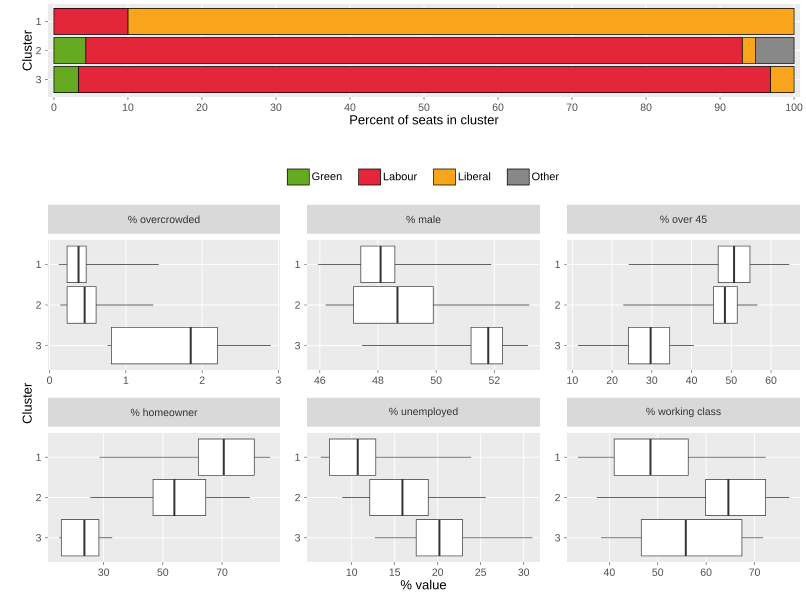  Describe the element at coordinates (126, 380) in the screenshot. I see `x-tick-label: 1` at that location.